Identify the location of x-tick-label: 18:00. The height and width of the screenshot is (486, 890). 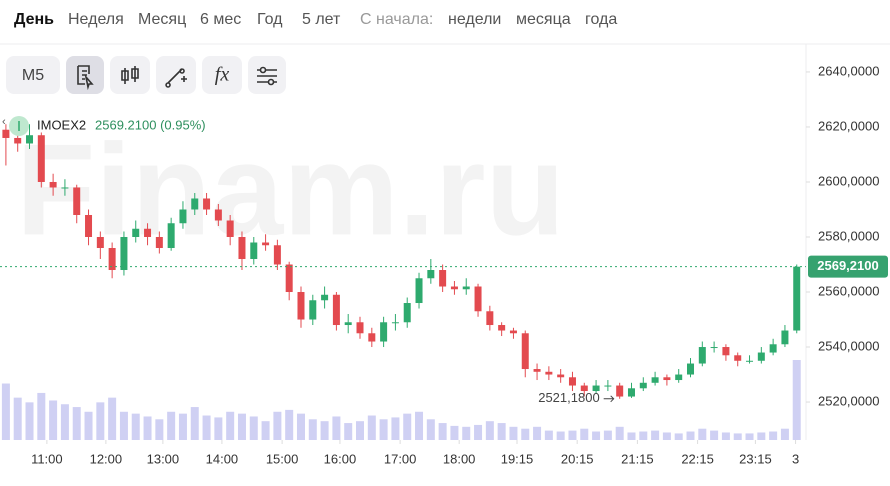
(459, 458).